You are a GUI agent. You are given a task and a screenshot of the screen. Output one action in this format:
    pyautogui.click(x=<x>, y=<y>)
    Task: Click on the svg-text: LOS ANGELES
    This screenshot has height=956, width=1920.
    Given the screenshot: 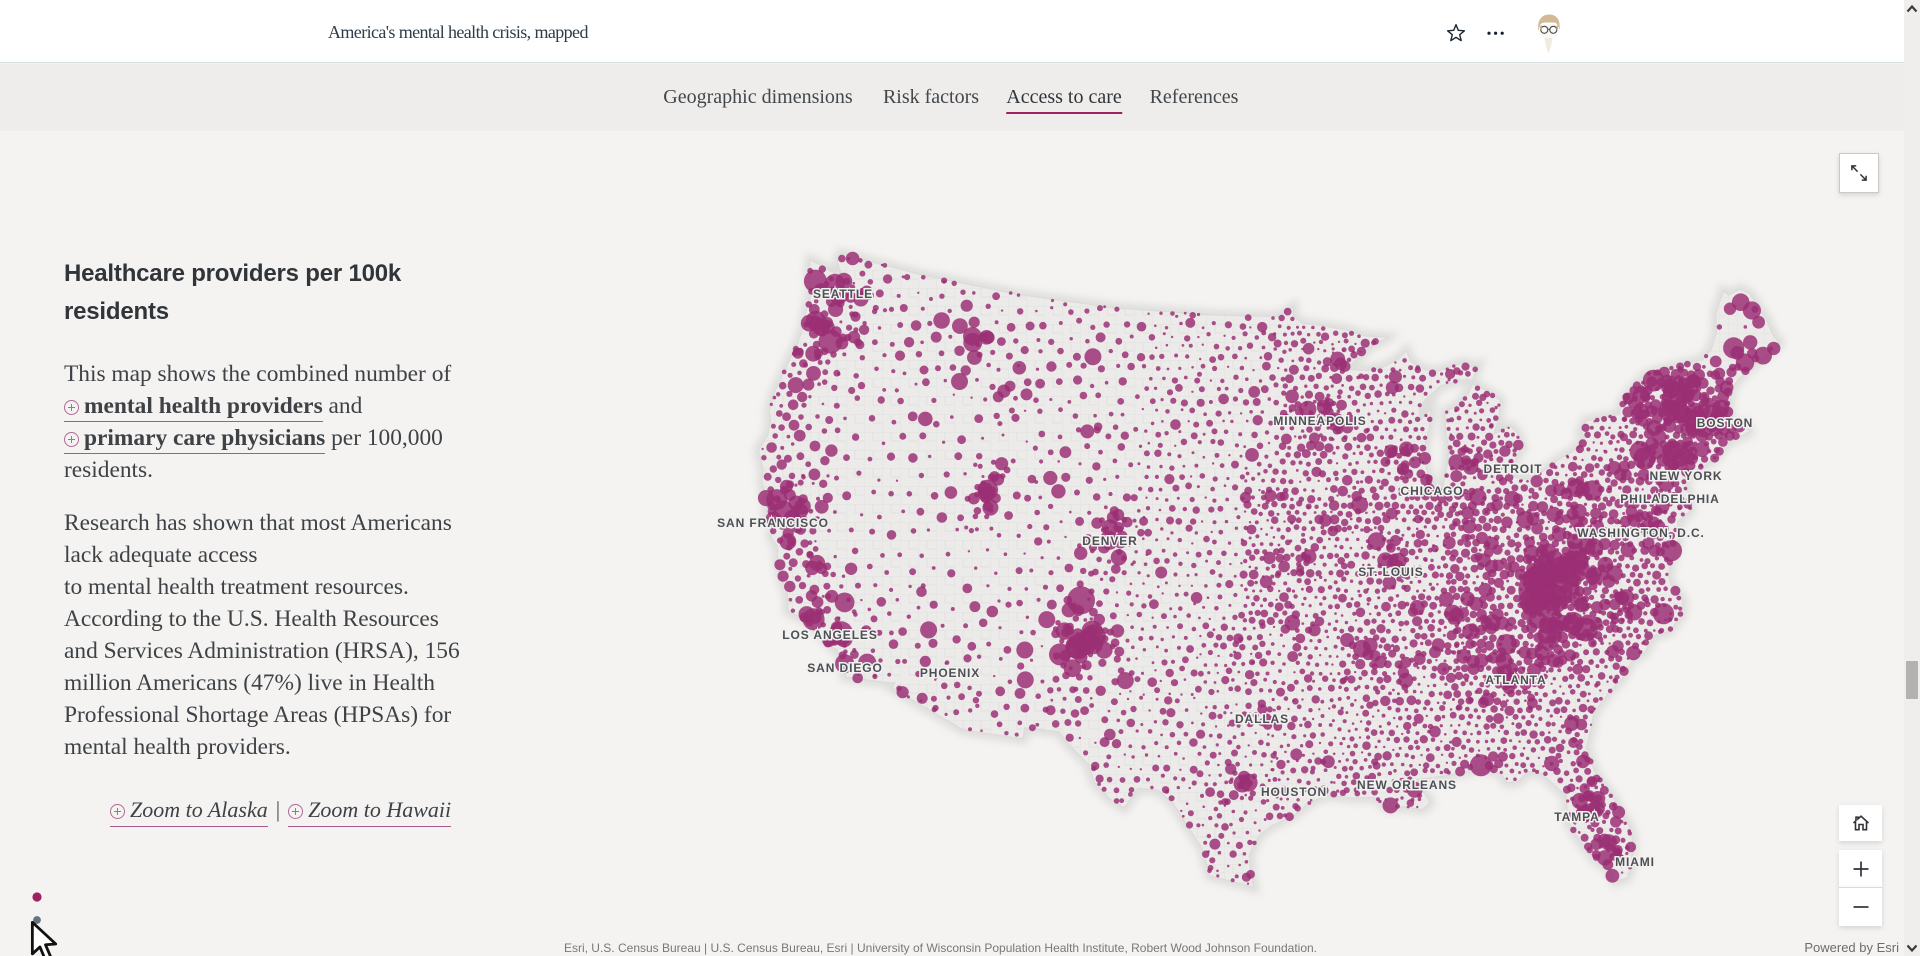 What is the action you would take?
    pyautogui.click(x=829, y=635)
    